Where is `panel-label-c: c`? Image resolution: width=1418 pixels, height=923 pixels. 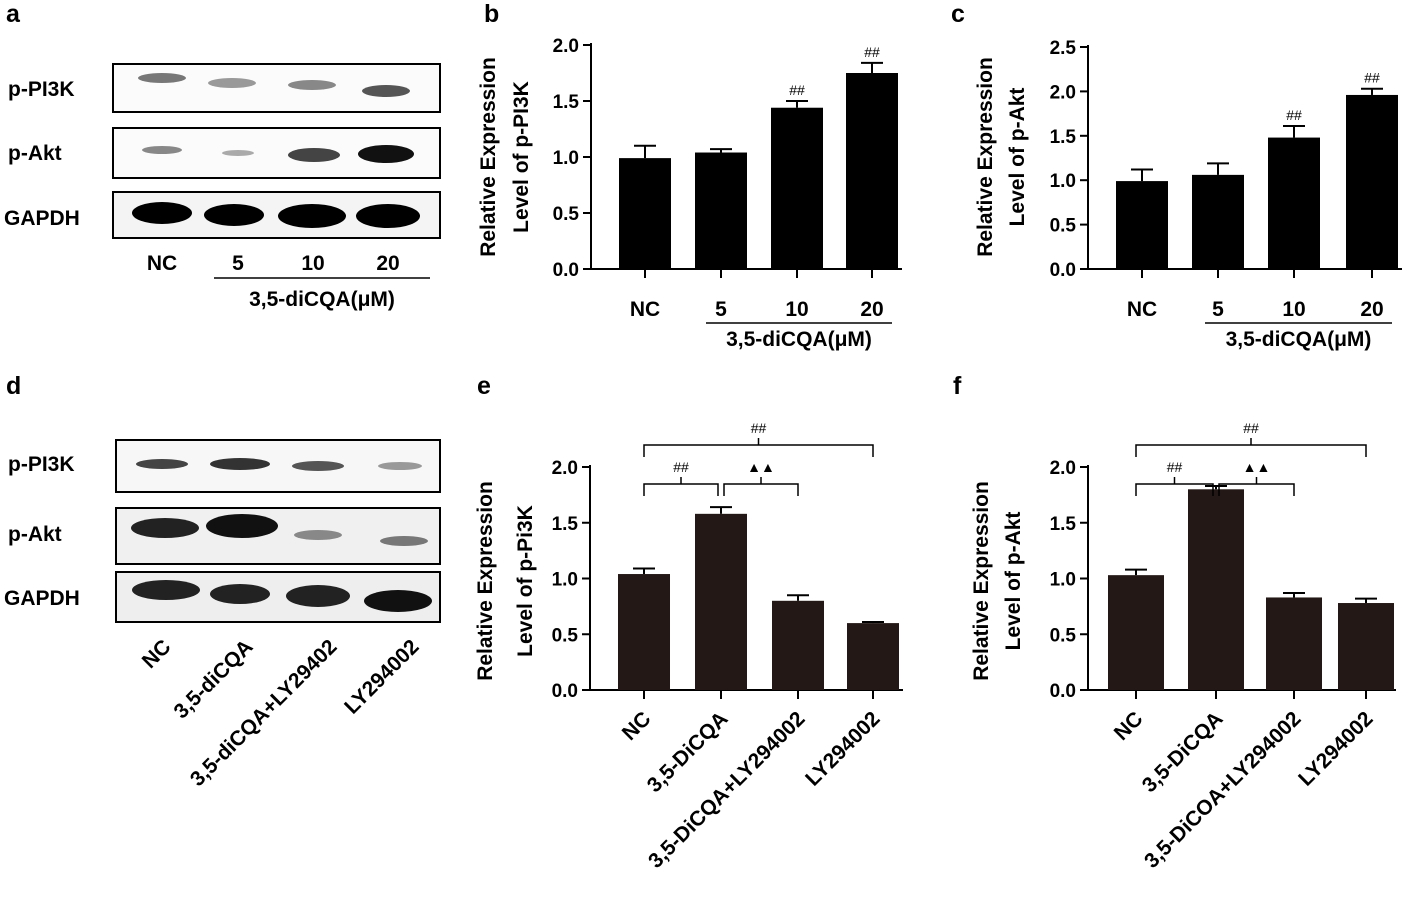 panel-label-c: c is located at coordinates (958, 14).